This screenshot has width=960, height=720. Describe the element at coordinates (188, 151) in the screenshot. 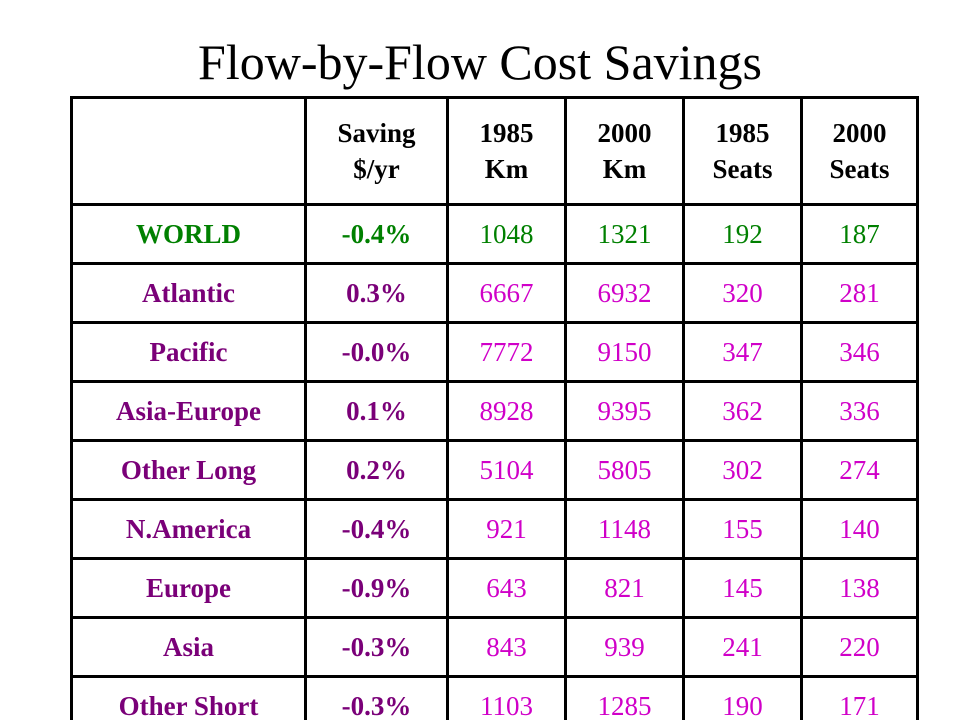

I see `header-cell-region` at that location.